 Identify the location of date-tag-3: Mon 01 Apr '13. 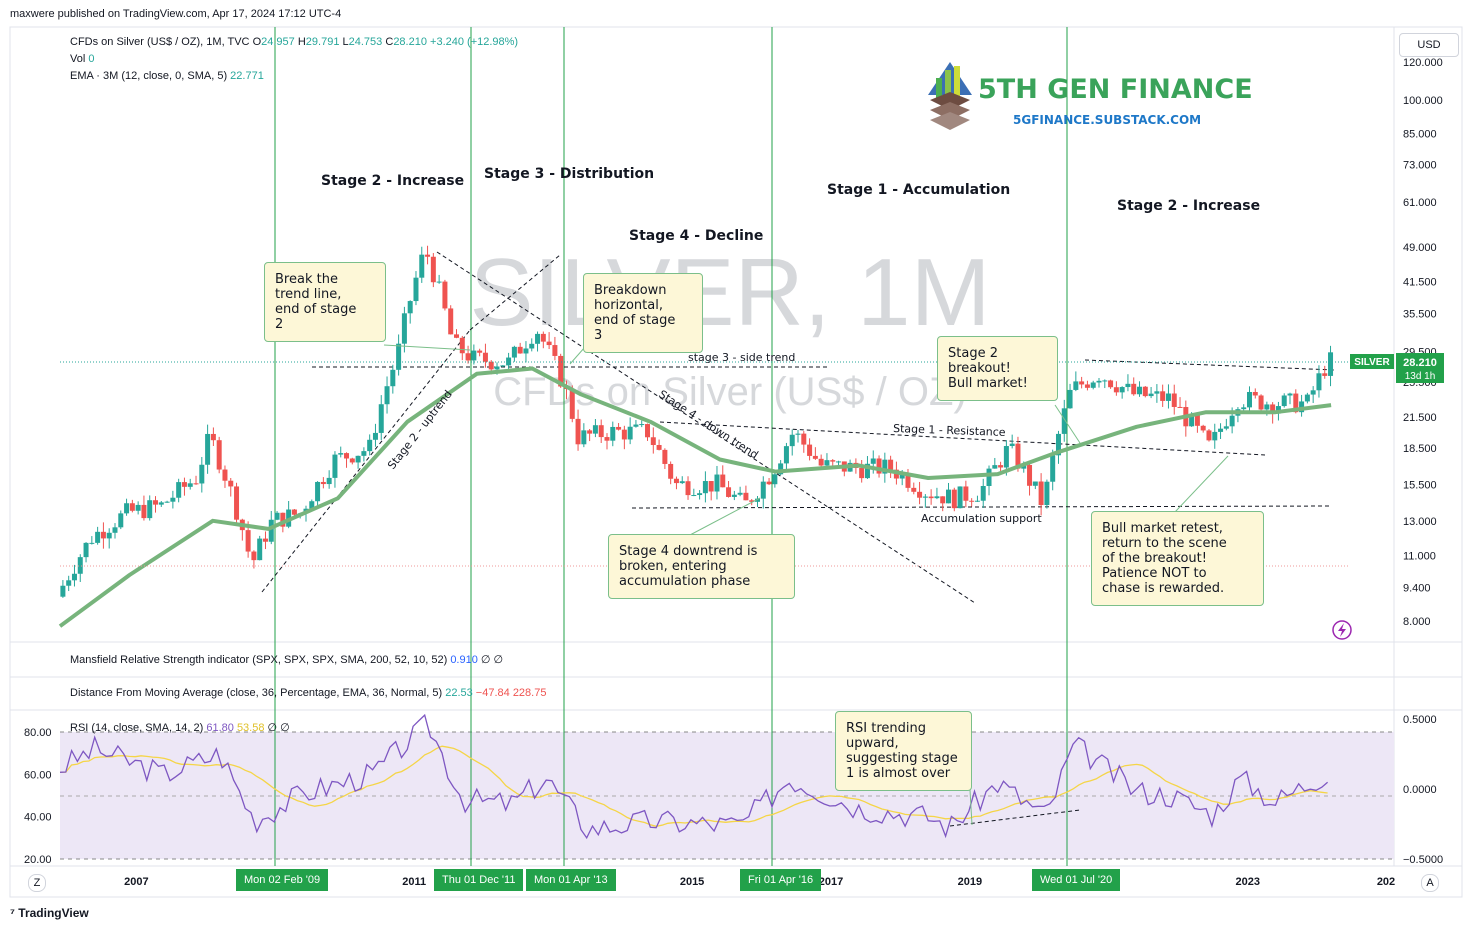
(571, 880).